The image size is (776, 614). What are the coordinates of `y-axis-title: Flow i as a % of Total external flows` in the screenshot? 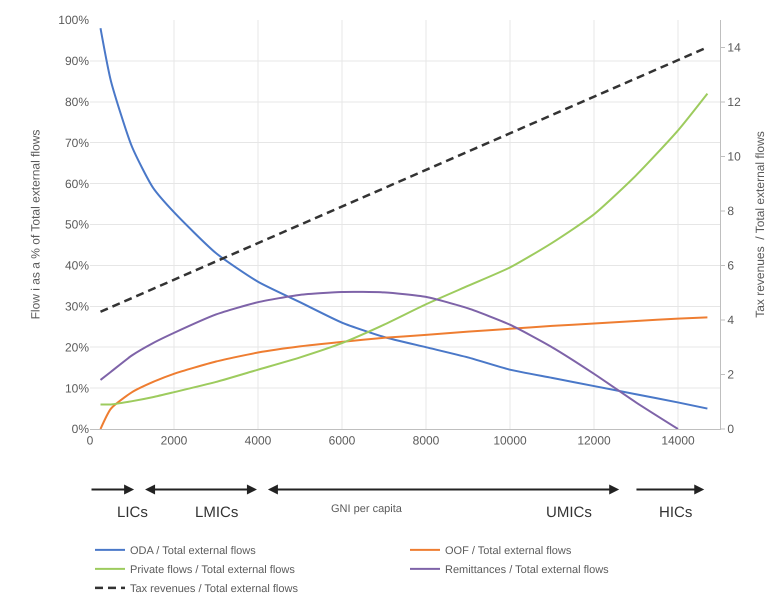 It's located at (35, 225).